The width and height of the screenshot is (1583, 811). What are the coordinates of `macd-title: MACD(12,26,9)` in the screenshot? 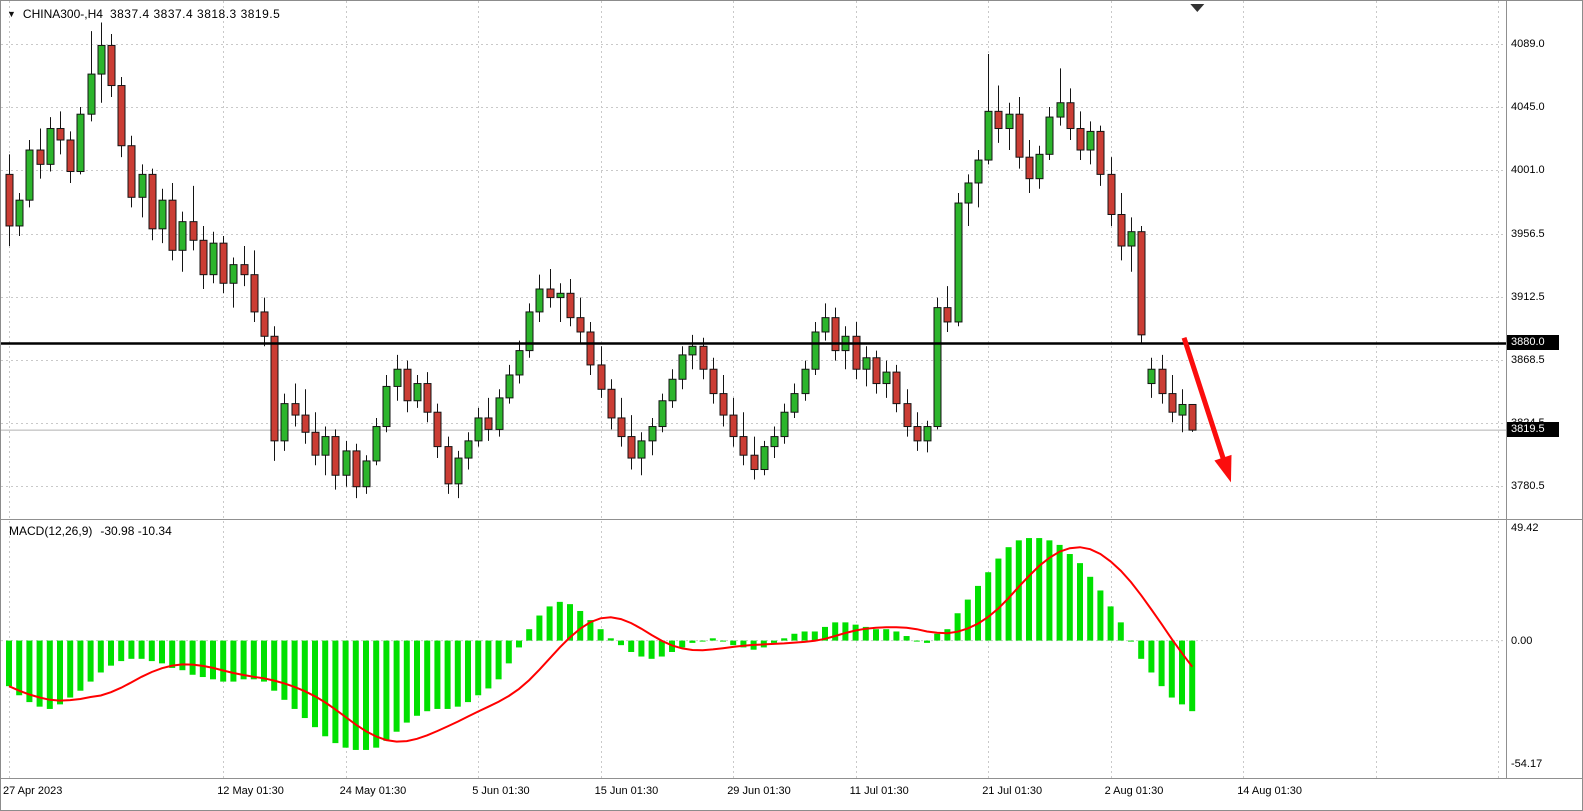 It's located at (51, 531).